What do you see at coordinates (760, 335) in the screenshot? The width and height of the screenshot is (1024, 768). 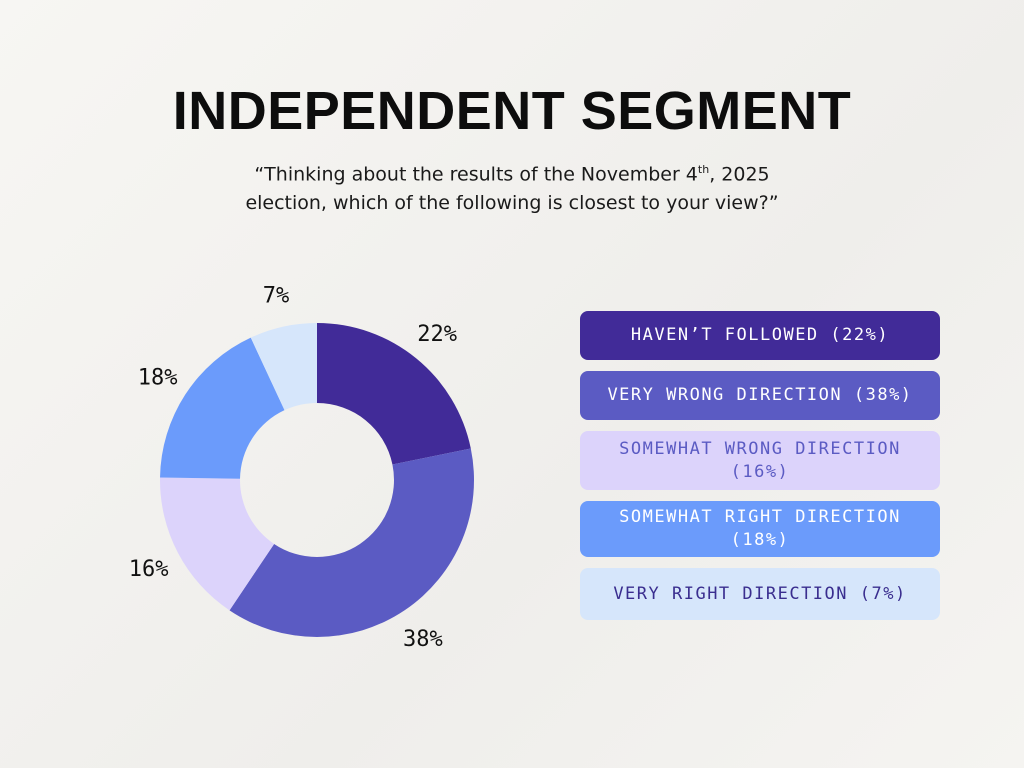 I see `legend-item: HAVEN’T FOLLOWED (22%)` at bounding box center [760, 335].